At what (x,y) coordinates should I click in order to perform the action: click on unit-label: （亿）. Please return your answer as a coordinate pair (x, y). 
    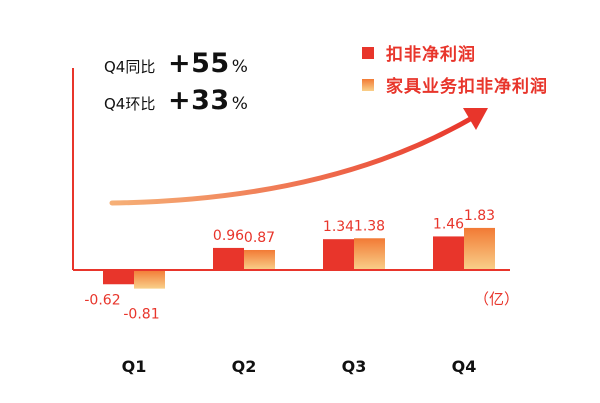
    Looking at the image, I should click on (497, 299).